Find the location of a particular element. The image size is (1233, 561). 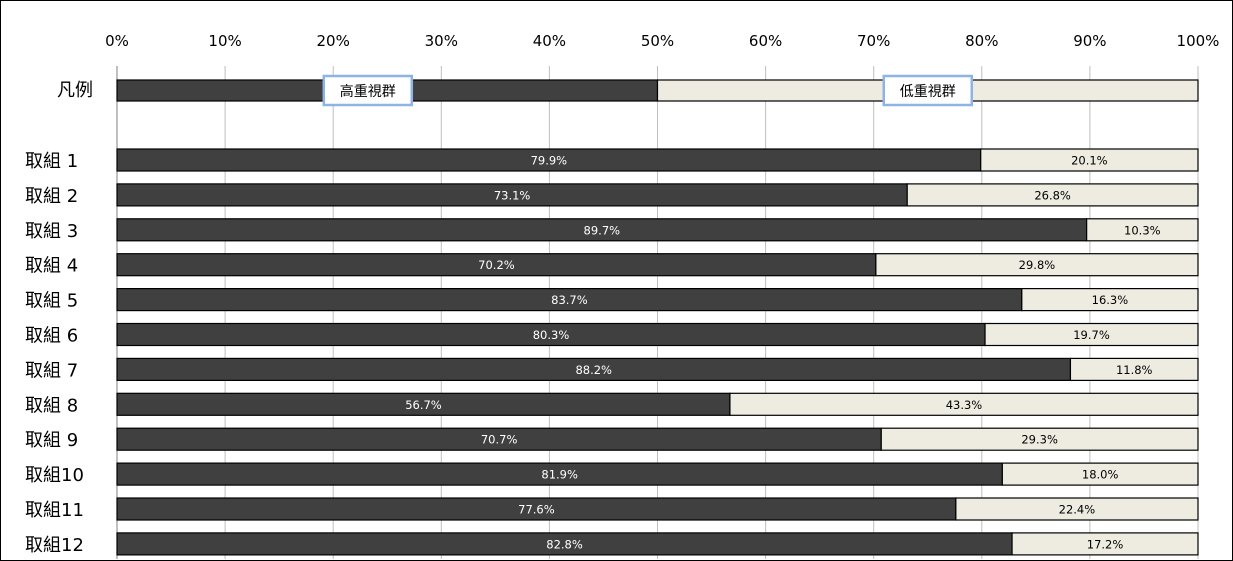

category-label: 取組 9 is located at coordinates (51, 440).